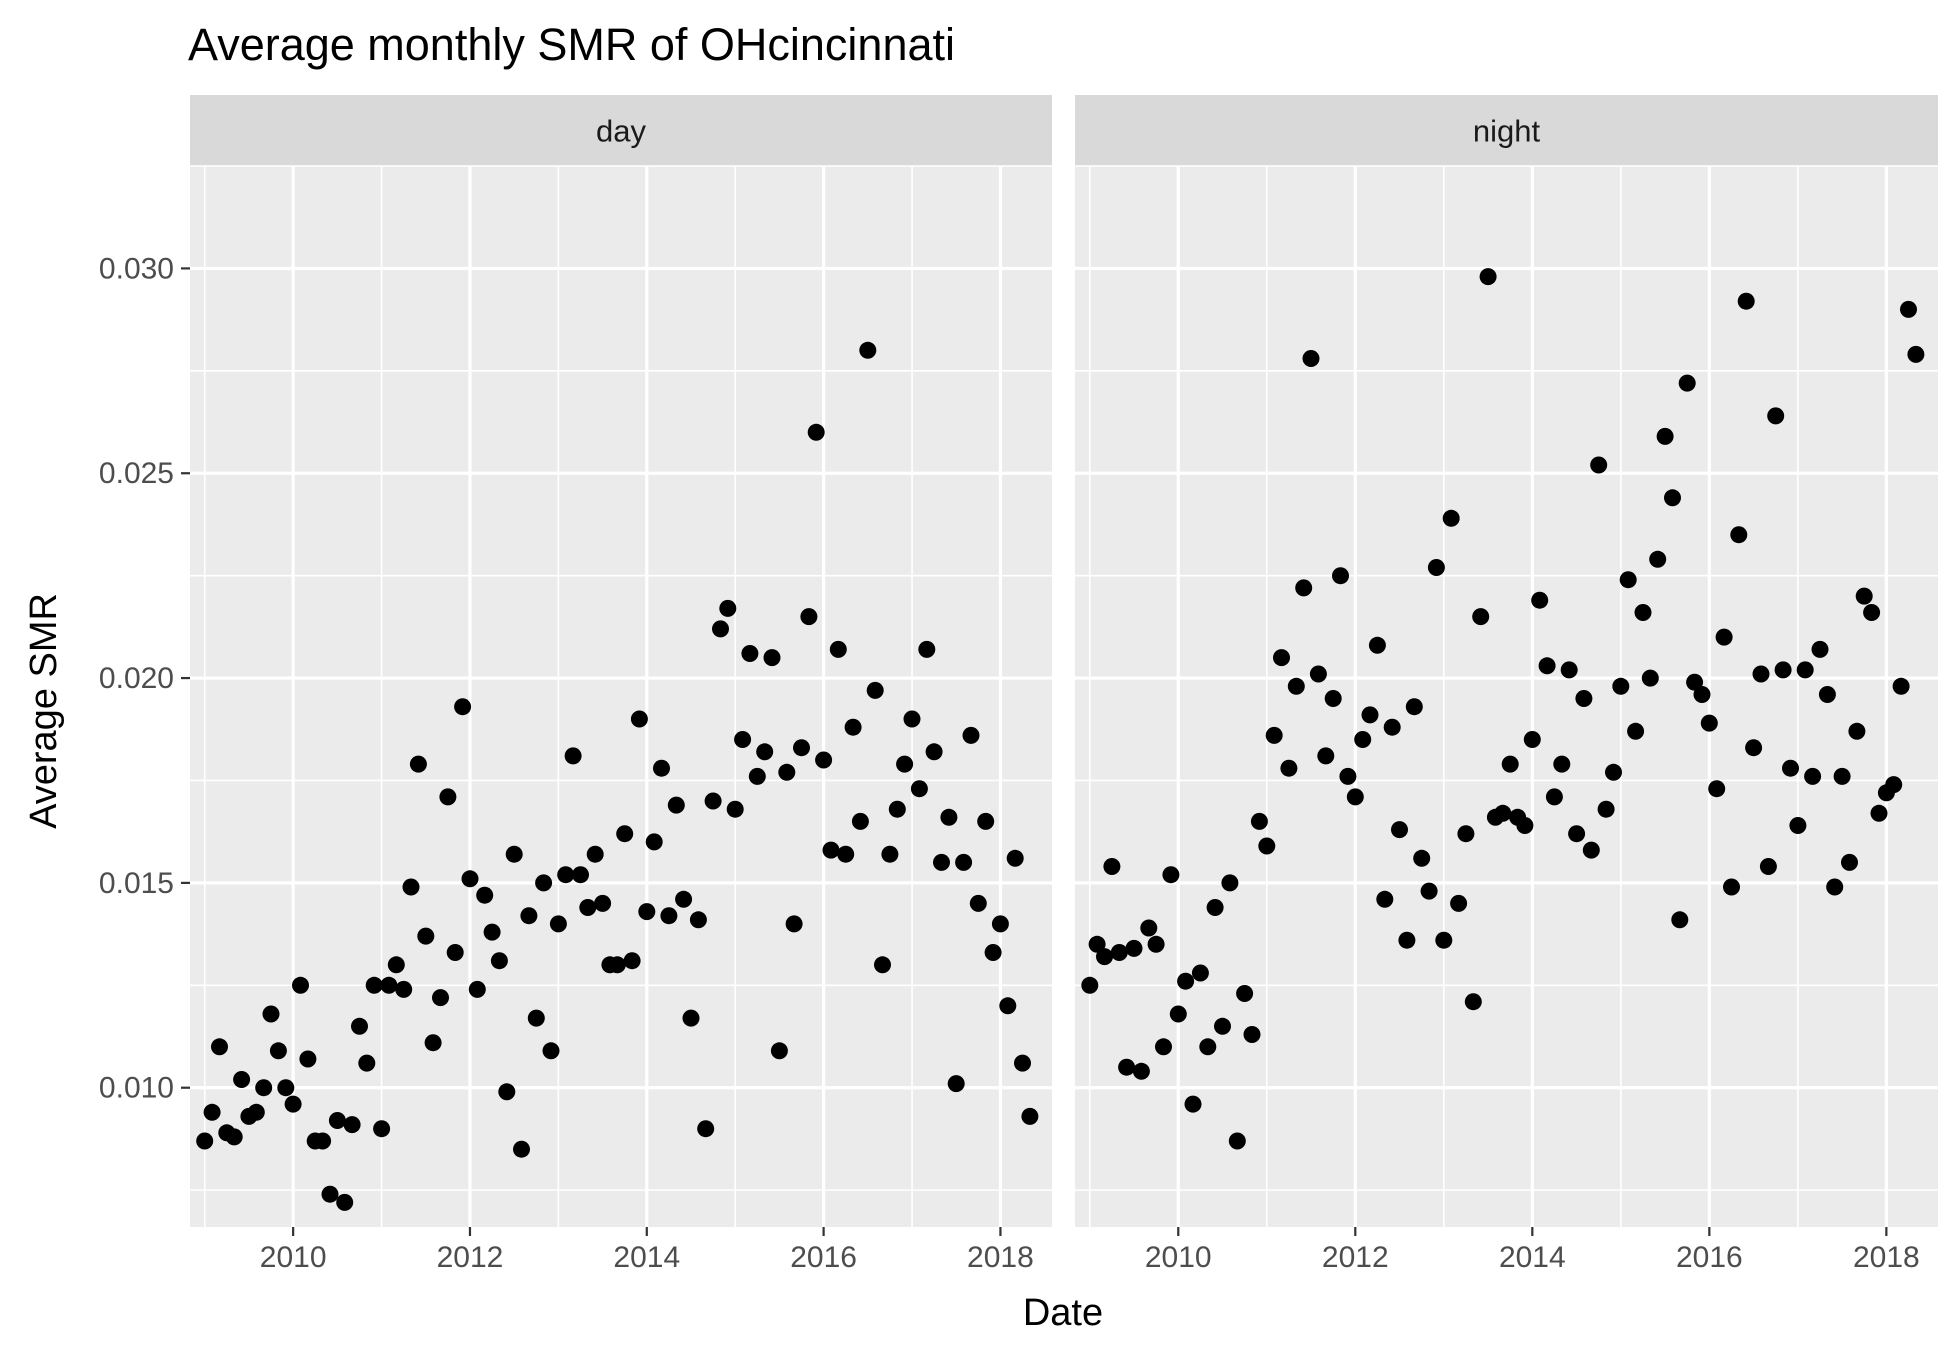 The width and height of the screenshot is (1950, 1349). I want to click on x-tick-label: 2010, so click(293, 1257).